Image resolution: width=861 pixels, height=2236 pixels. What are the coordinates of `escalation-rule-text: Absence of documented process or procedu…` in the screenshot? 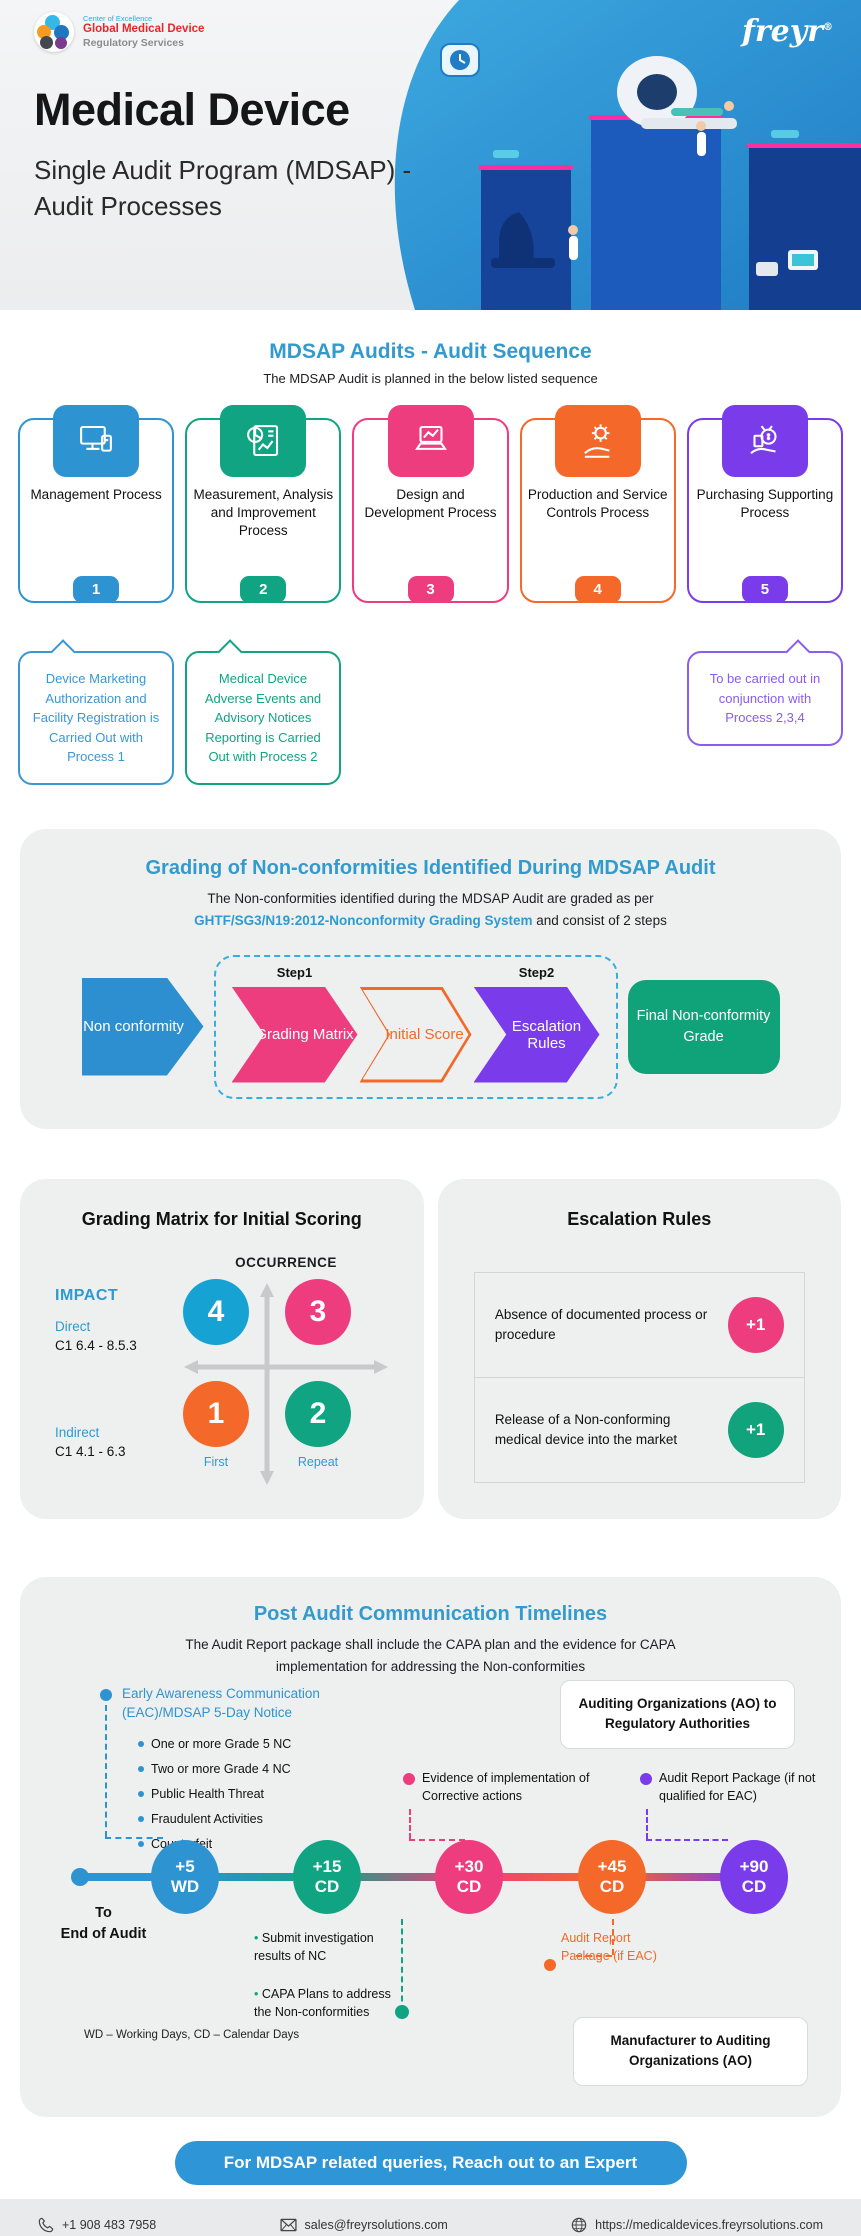 It's located at (601, 1324).